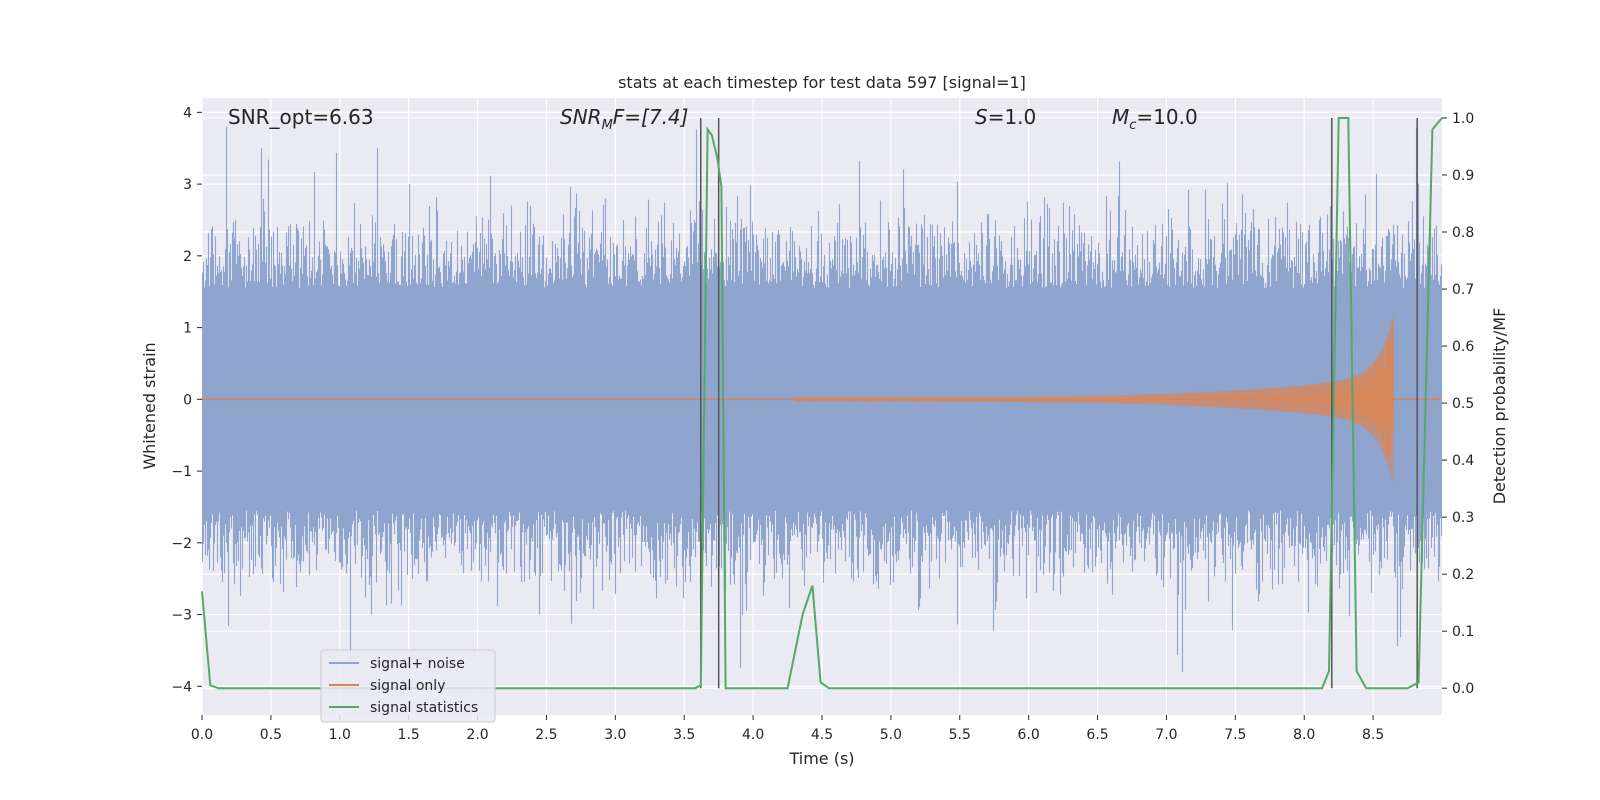  What do you see at coordinates (546, 735) in the screenshot?
I see `x-tick-label: 2.5` at bounding box center [546, 735].